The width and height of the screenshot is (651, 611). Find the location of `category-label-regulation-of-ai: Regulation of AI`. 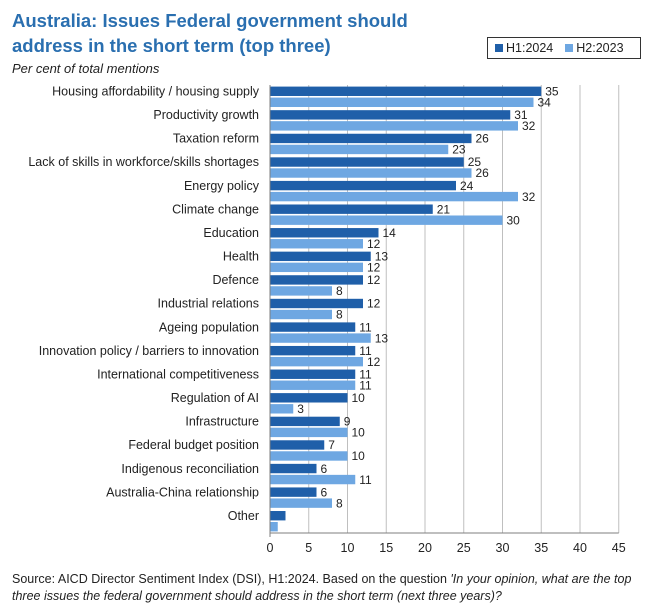

category-label-regulation-of-ai: Regulation of AI is located at coordinates (215, 398).